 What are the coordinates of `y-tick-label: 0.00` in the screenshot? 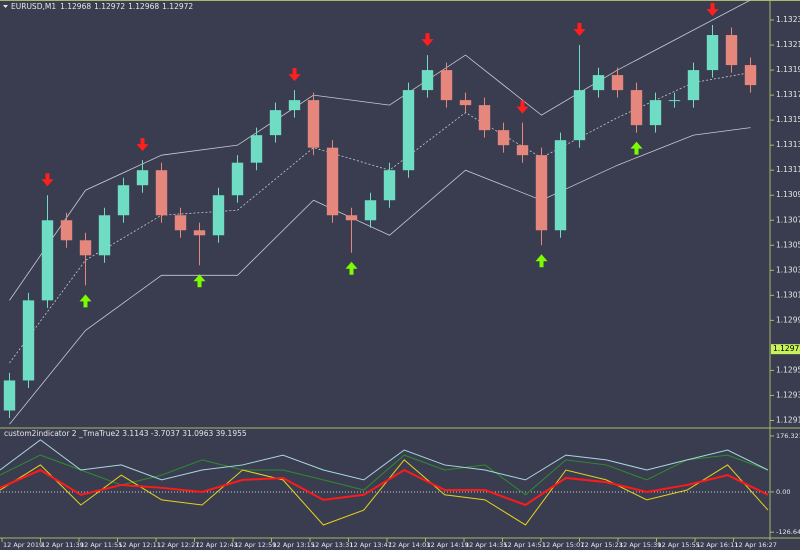 It's located at (783, 492).